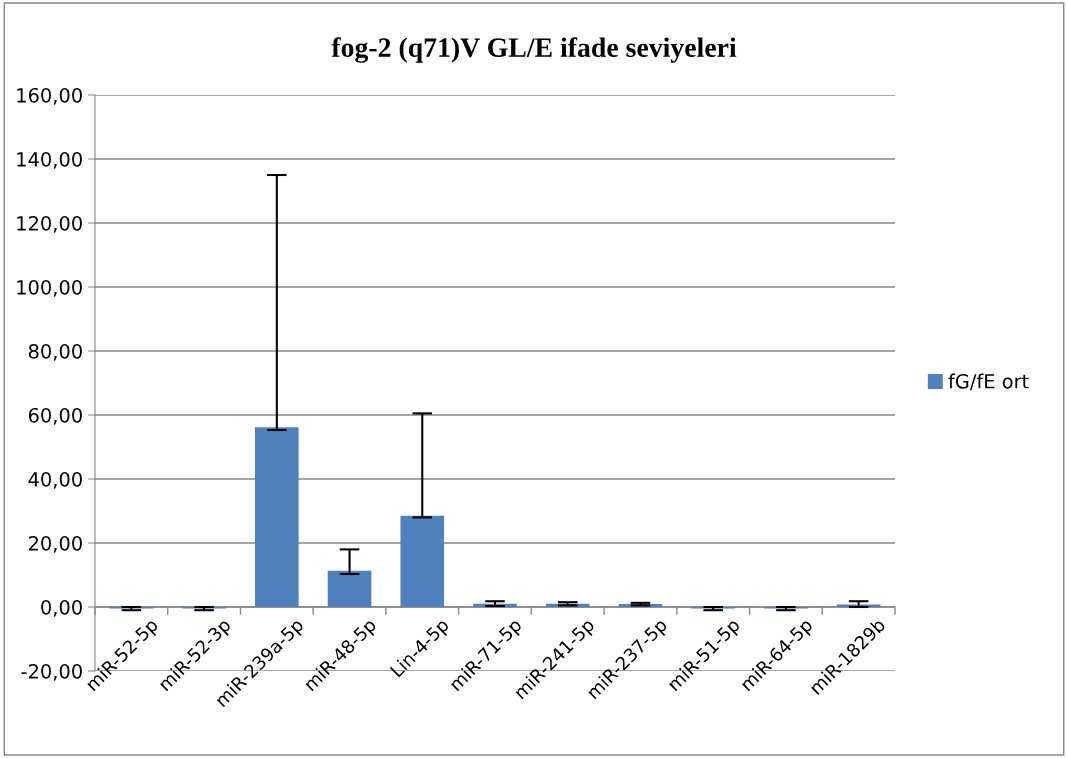 The image size is (1068, 758). I want to click on chart-title: fog-2 (q71)V GL/E ifade seviyeleri, so click(534, 50).